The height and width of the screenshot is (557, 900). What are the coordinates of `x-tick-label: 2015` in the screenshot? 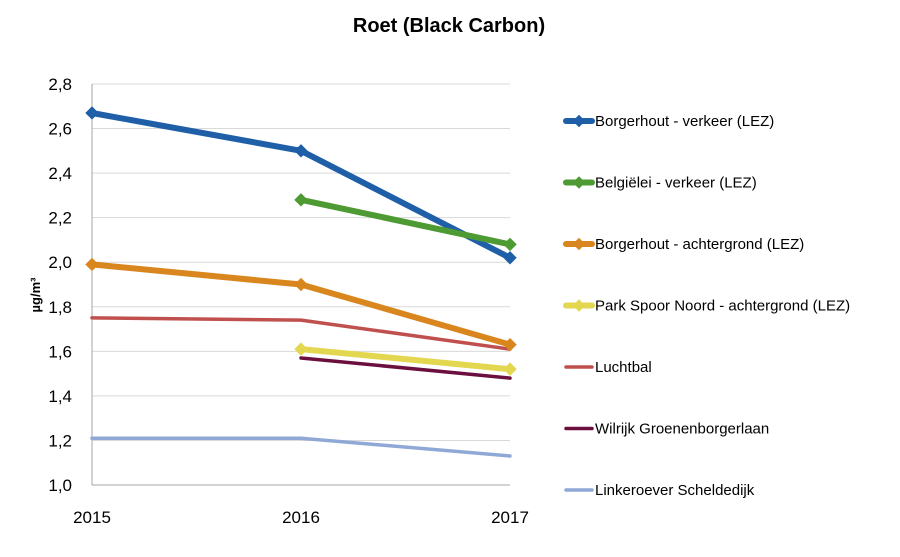 It's located at (92, 517).